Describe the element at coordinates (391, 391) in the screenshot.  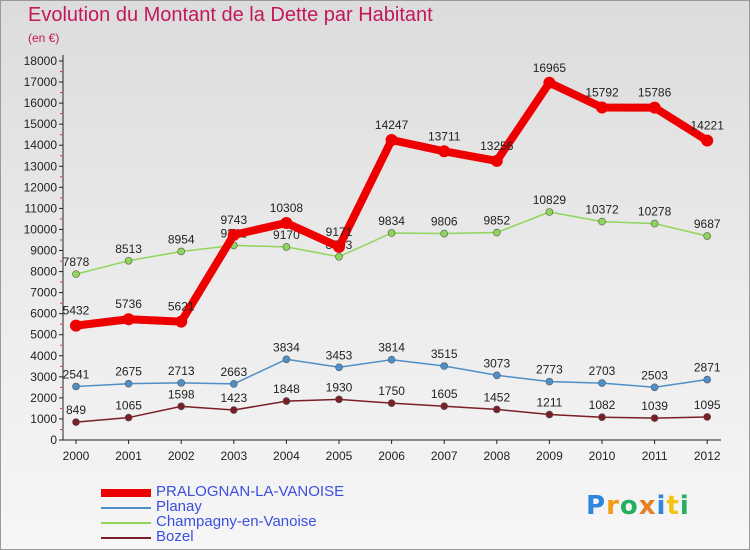
I see `data-label: 1750` at that location.